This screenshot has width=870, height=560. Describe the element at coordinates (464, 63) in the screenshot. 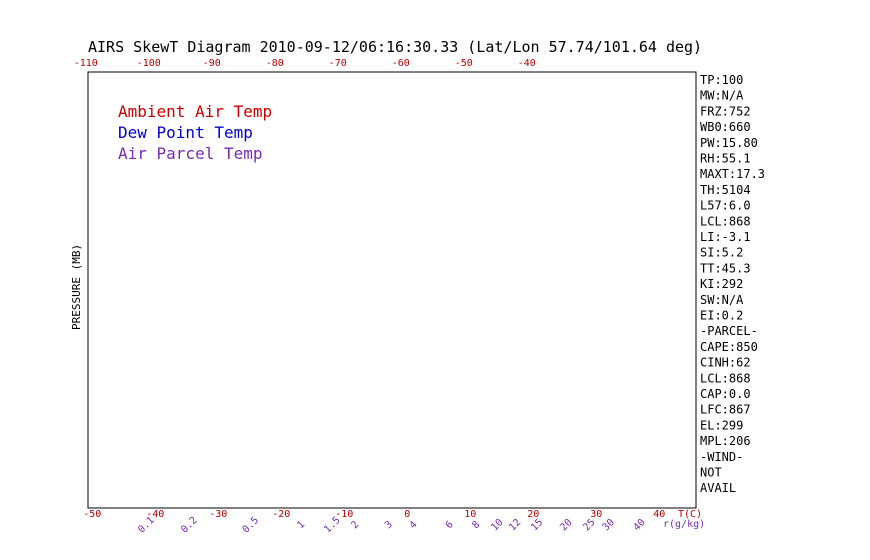

I see `top-temp-tick-label: -50` at that location.